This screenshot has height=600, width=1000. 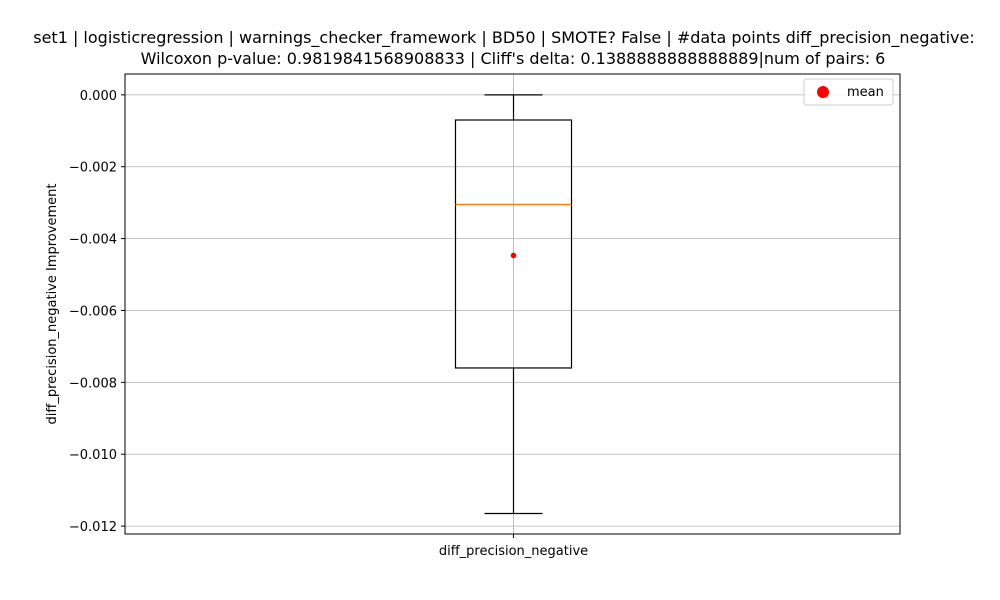 What do you see at coordinates (93, 311) in the screenshot?
I see `y-tick-label: −0.006` at bounding box center [93, 311].